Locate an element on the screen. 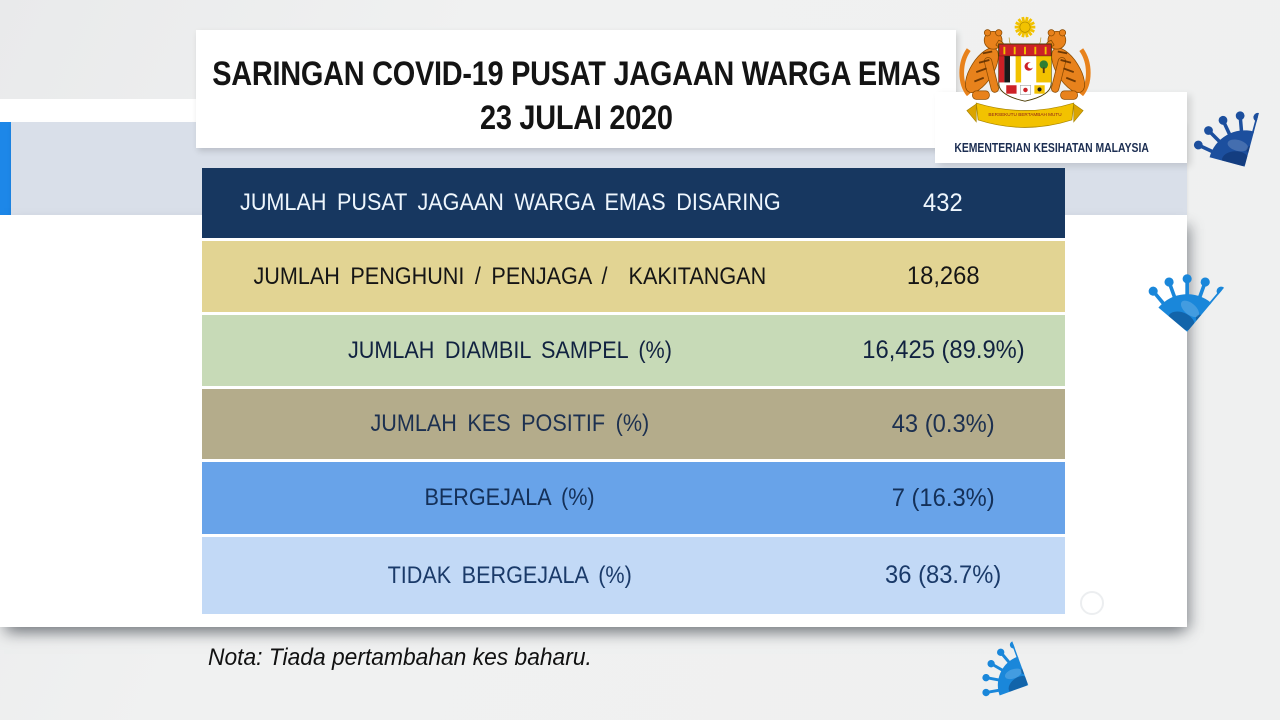 Image resolution: width=1280 pixels, height=720 pixels. blue-accent-bar is located at coordinates (5, 168).